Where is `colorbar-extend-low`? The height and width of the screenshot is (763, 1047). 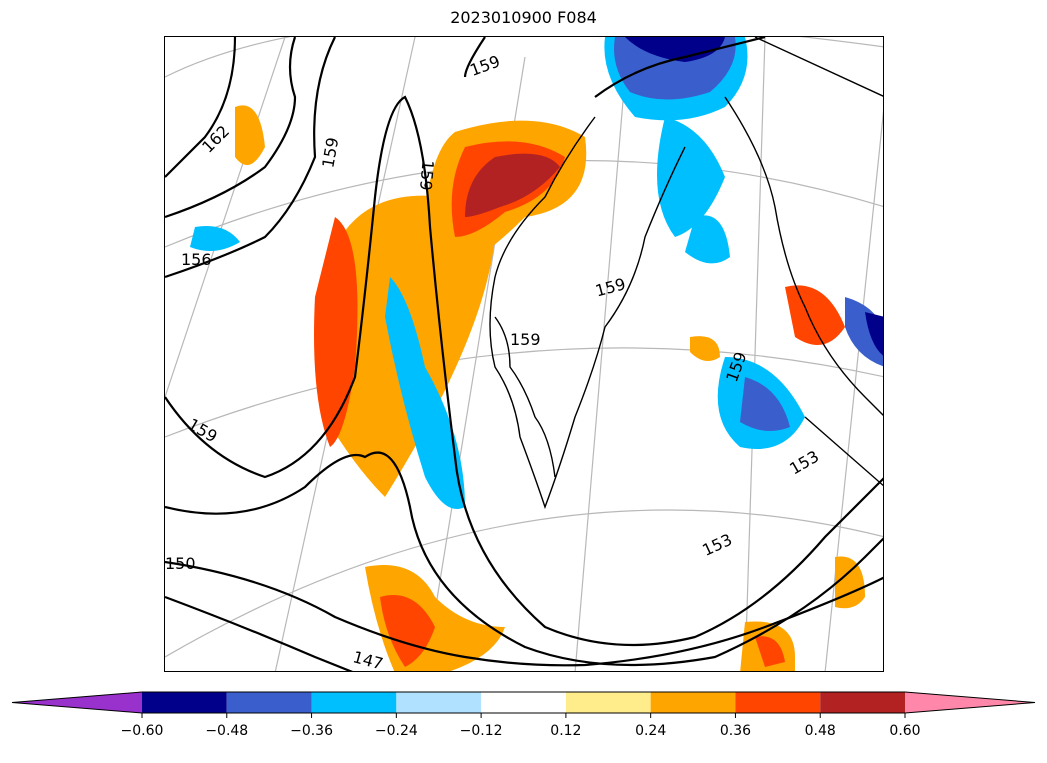 colorbar-extend-low is located at coordinates (77, 702).